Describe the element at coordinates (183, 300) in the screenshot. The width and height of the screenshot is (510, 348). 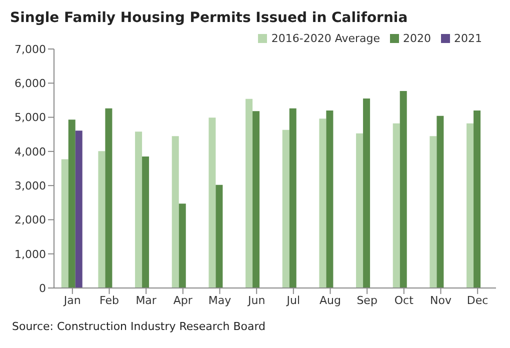
I see `x-tick-label: Apr` at that location.